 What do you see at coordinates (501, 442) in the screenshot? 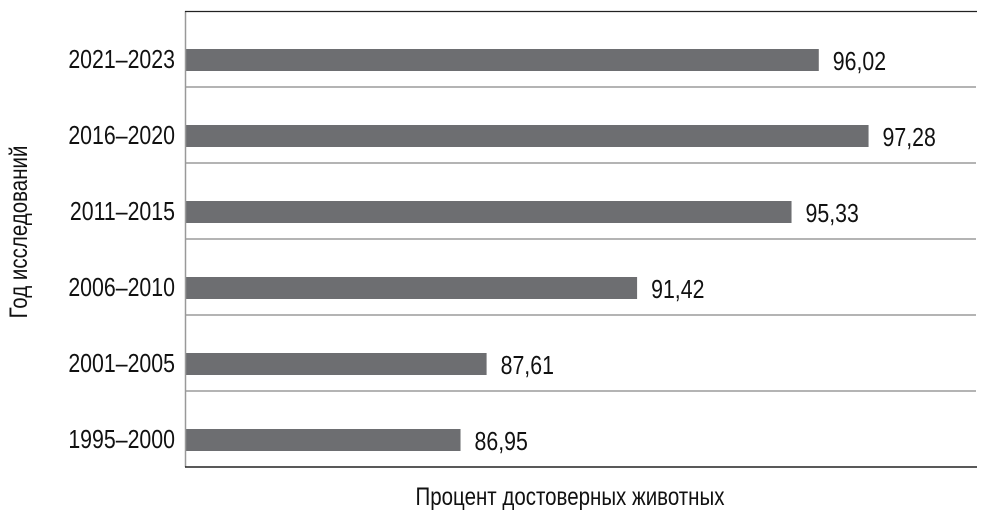
I see `value-label: 86,95` at bounding box center [501, 442].